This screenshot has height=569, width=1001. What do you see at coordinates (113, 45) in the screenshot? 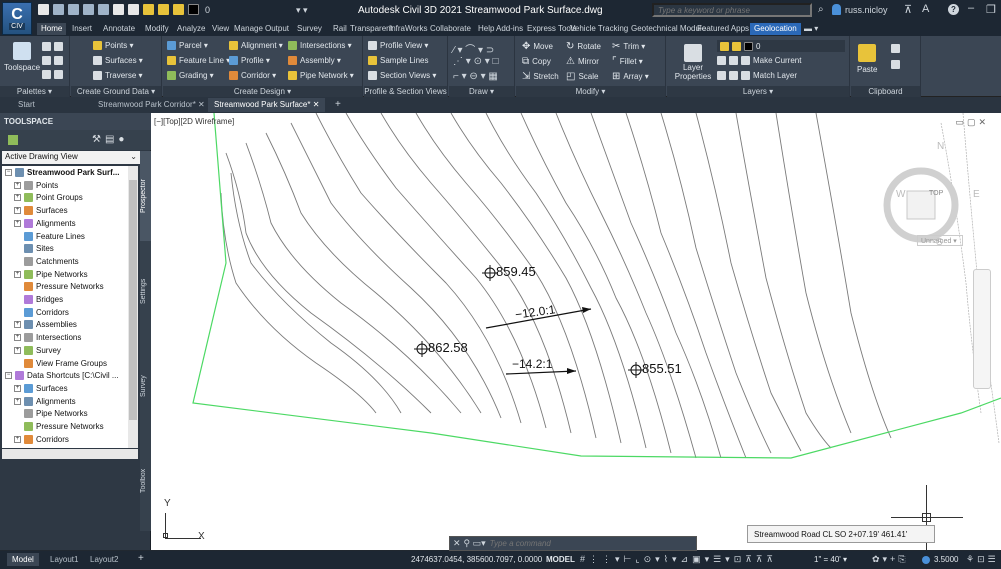
I see `points-button: Points ▾` at bounding box center [113, 45].